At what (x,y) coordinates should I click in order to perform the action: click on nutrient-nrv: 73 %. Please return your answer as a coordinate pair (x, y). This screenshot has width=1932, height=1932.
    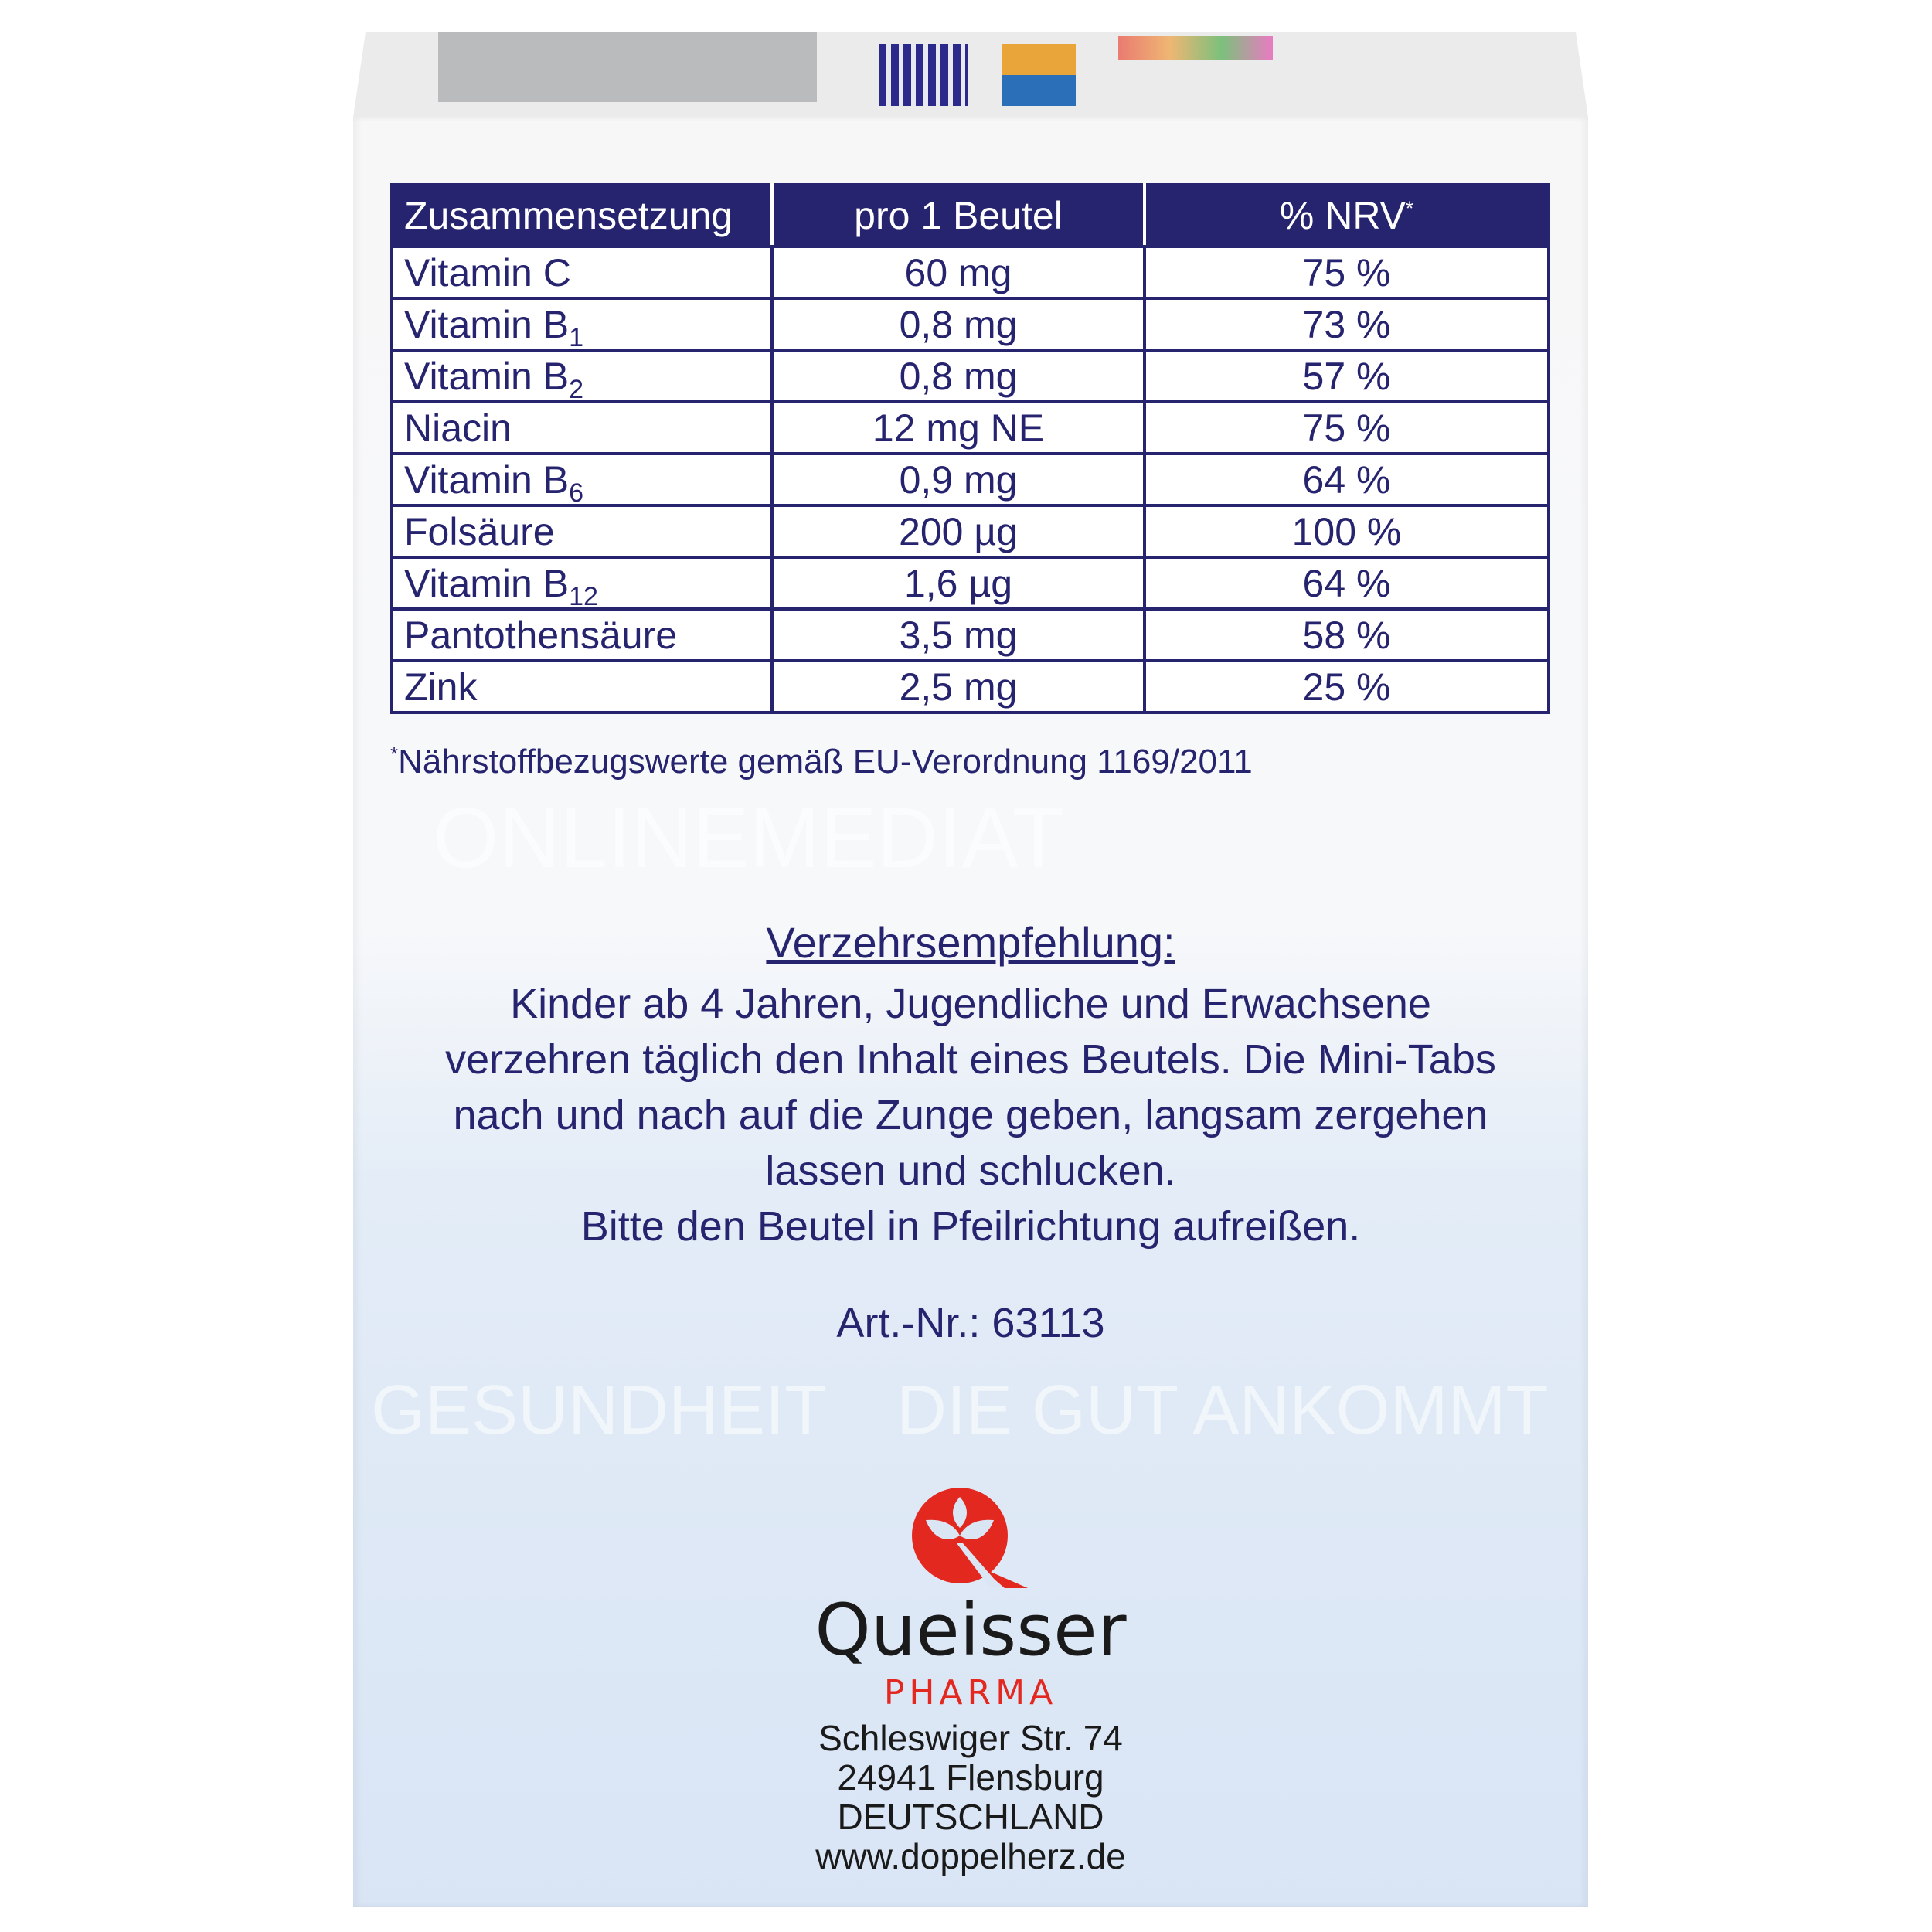
    Looking at the image, I should click on (1347, 324).